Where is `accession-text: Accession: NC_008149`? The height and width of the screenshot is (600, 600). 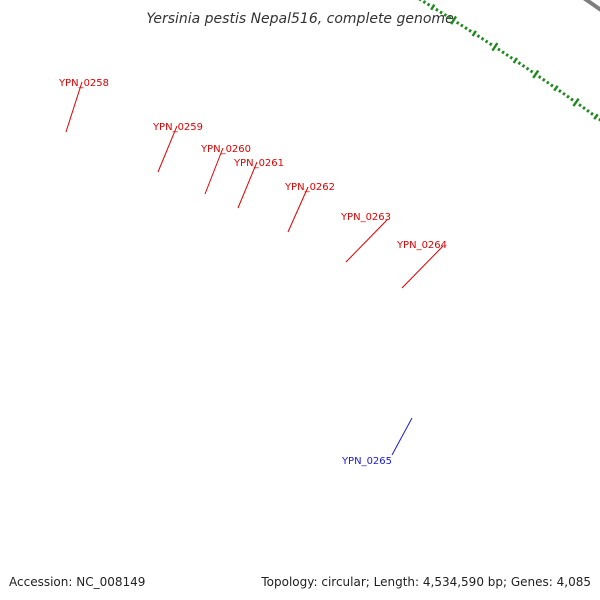 accession-text: Accession: NC_008149 is located at coordinates (77, 582).